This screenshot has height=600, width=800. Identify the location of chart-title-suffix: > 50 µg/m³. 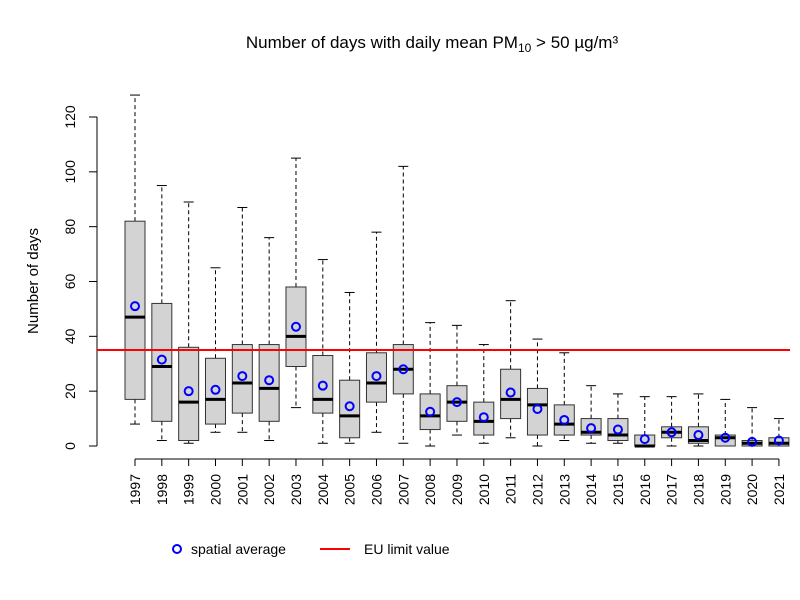
(574, 42).